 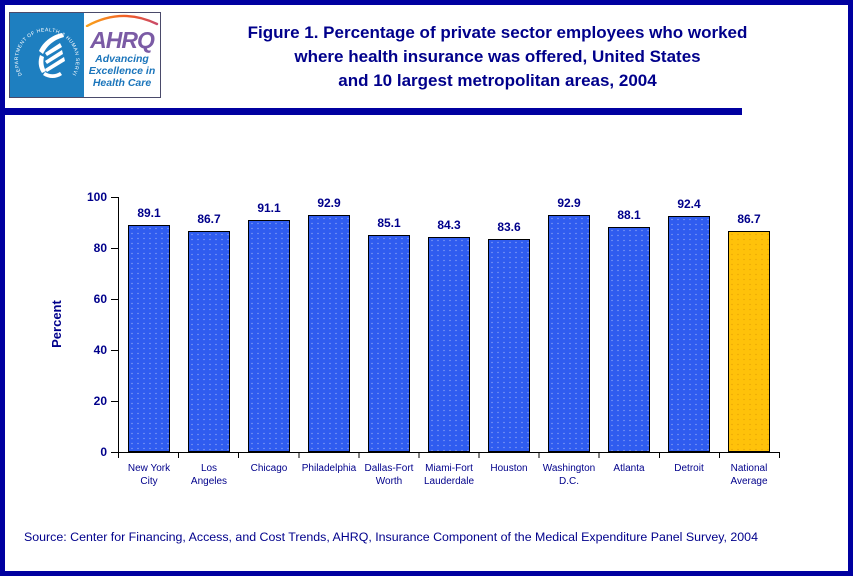 I want to click on header-divider, so click(x=373, y=111).